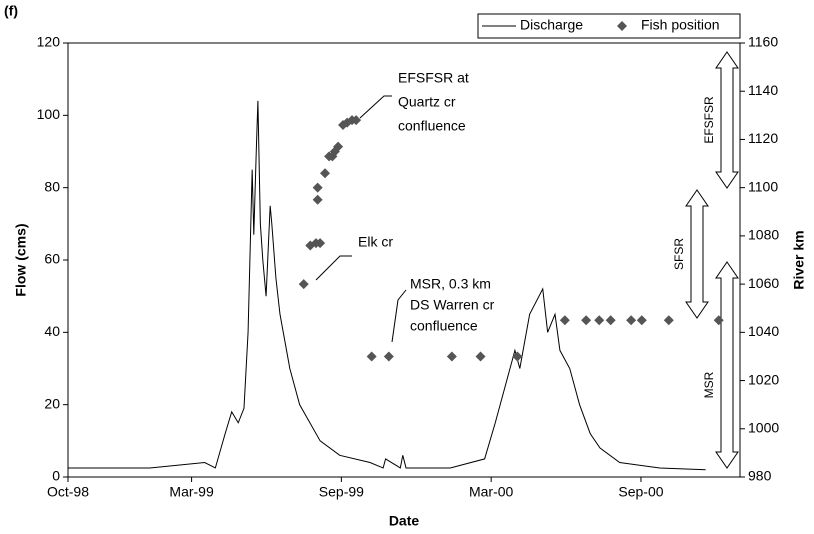  What do you see at coordinates (709, 120) in the screenshot?
I see `reach-label: EFSFSR` at bounding box center [709, 120].